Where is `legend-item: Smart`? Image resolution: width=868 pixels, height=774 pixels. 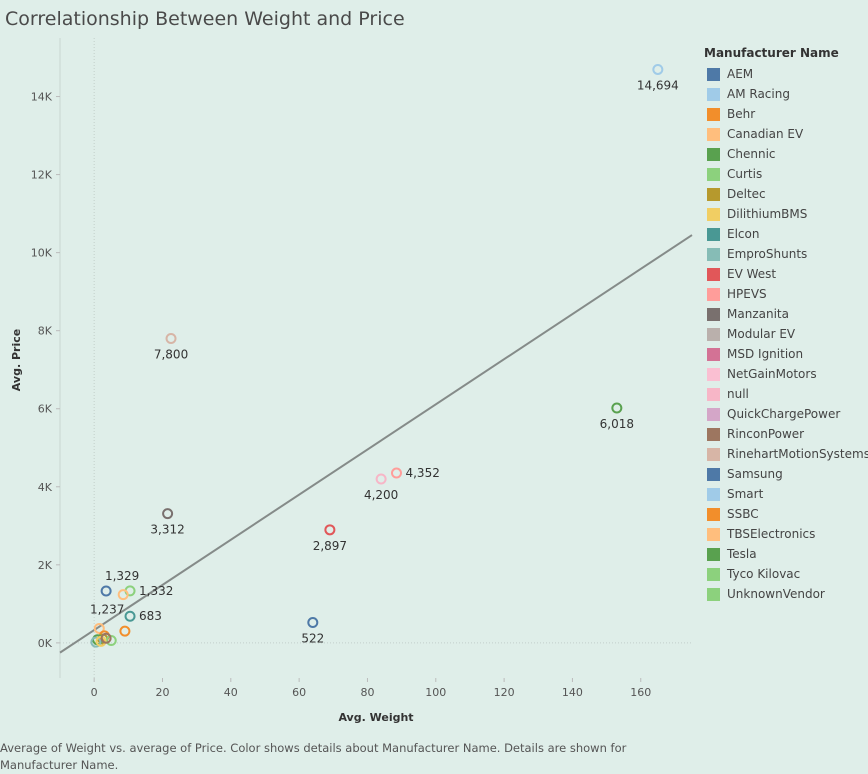
legend-item: Smart is located at coordinates (786, 494).